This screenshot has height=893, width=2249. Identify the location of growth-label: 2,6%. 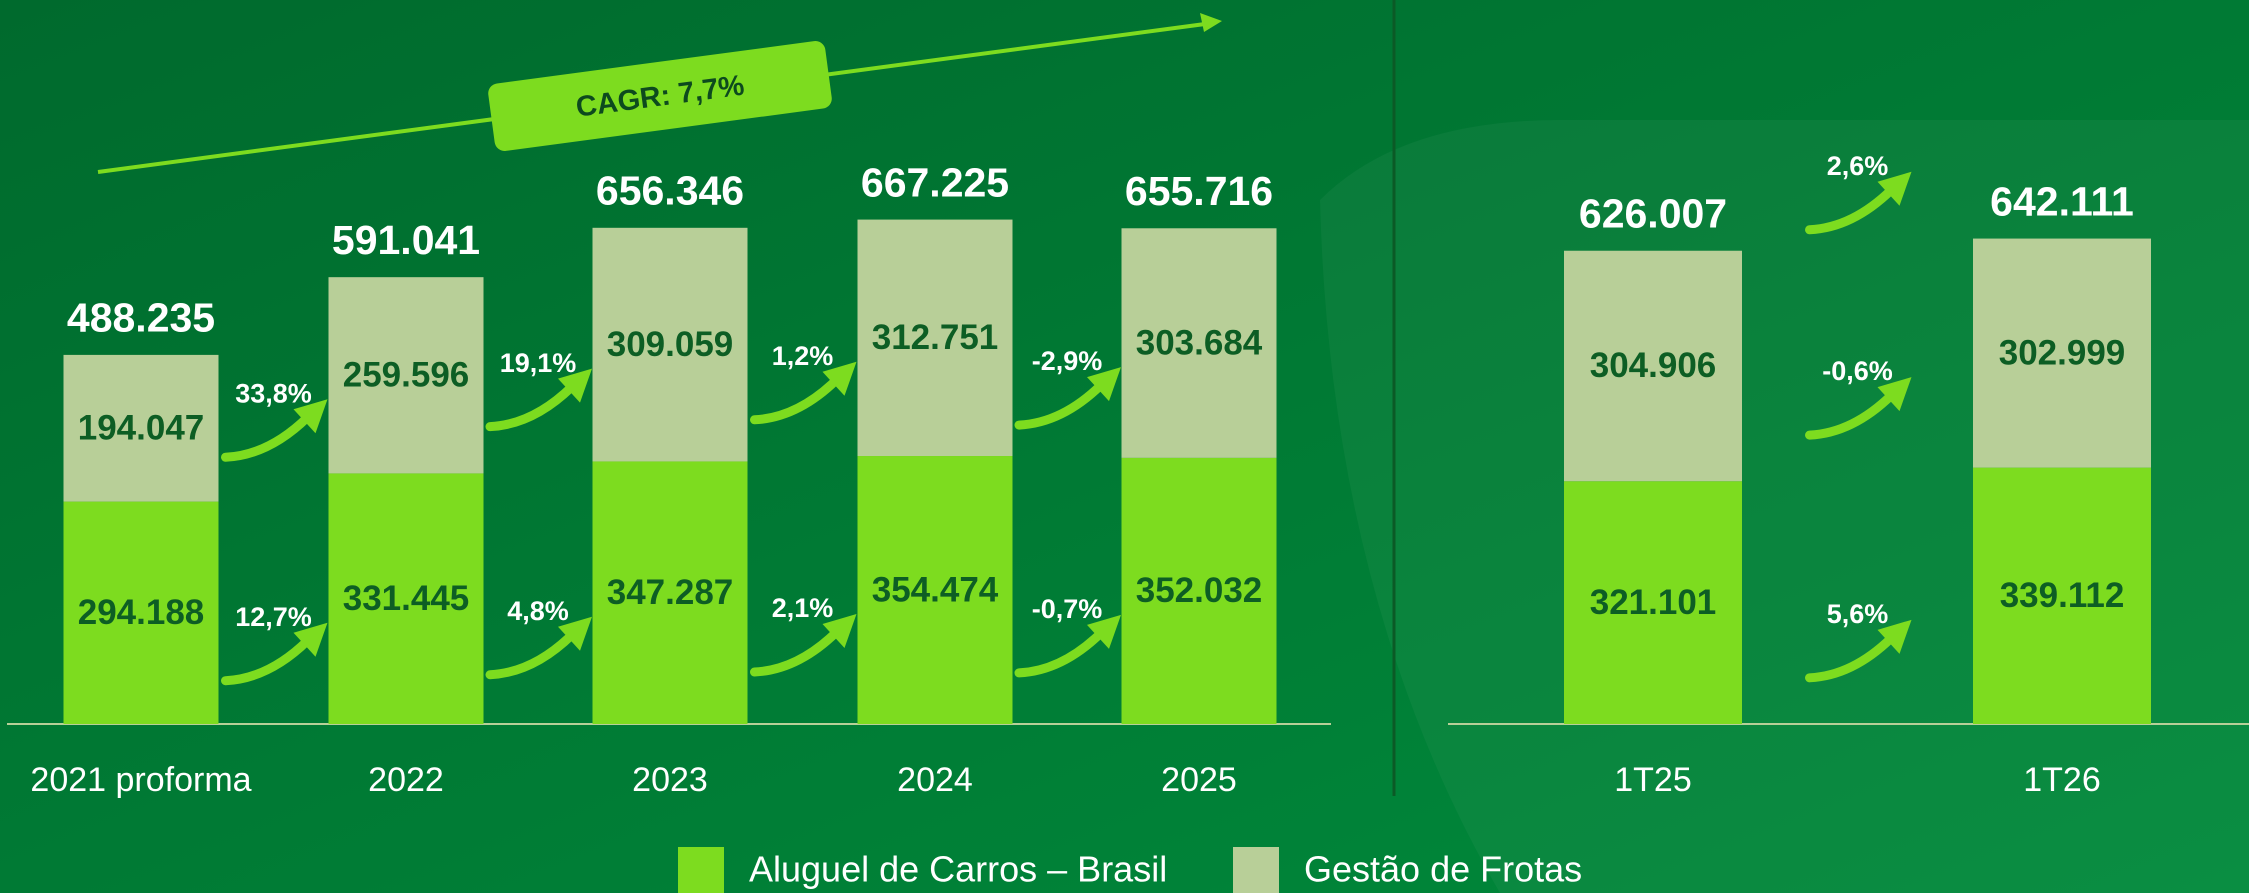
(1858, 166).